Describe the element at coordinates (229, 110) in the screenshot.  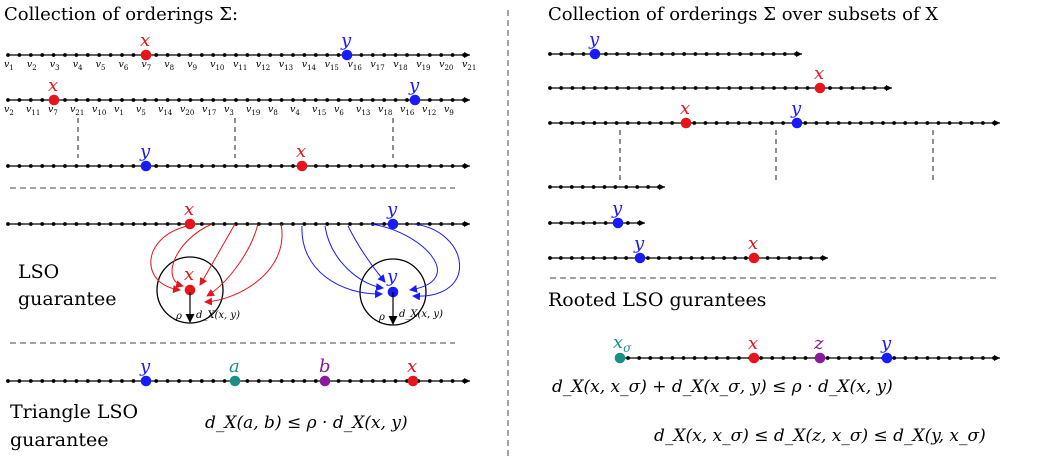
I see `left-row2-vertex-label: v3` at that location.